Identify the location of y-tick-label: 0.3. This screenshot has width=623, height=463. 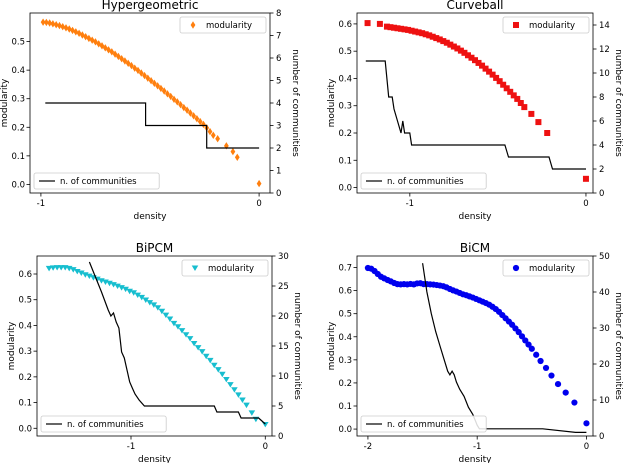
(345, 361).